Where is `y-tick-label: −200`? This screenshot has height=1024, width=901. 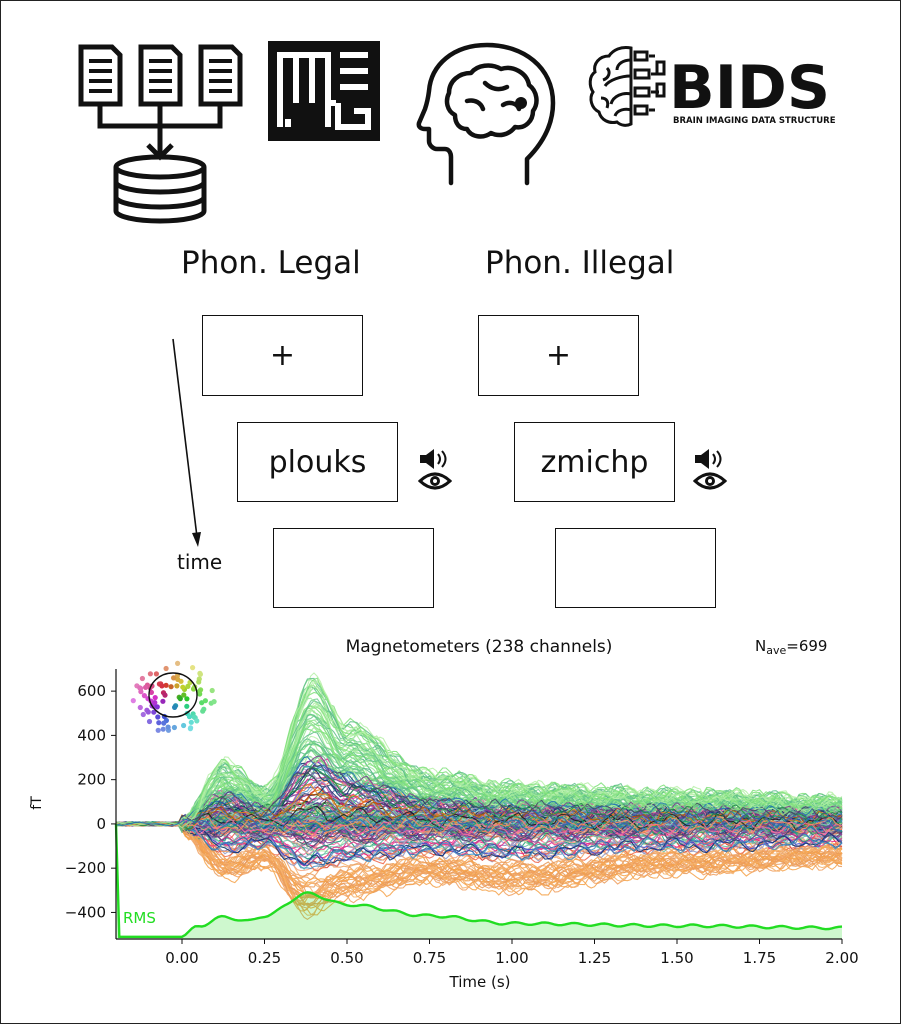
y-tick-label: −200 is located at coordinates (85, 868).